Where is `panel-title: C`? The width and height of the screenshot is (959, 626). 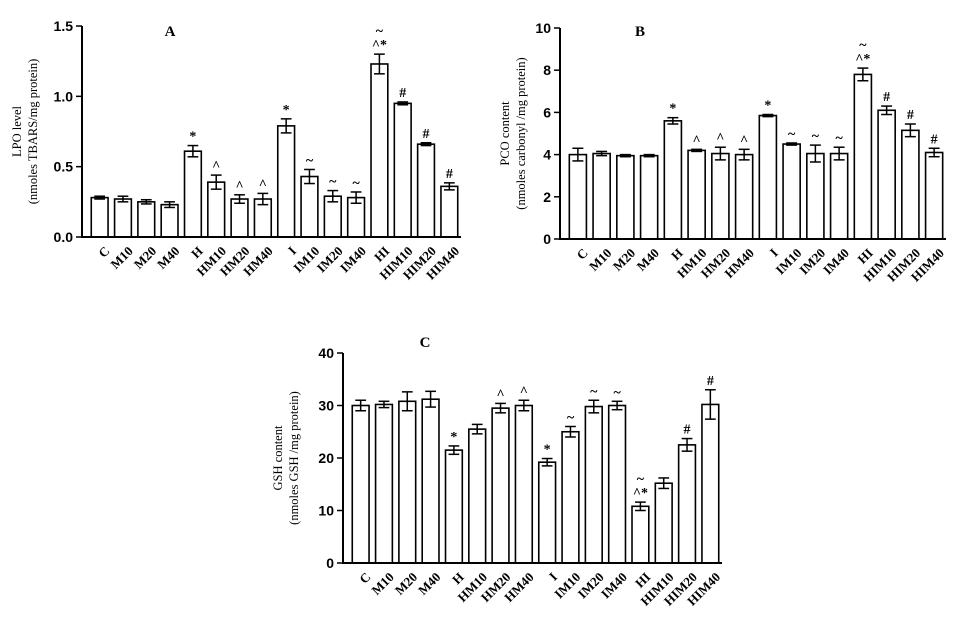 panel-title: C is located at coordinates (425, 343).